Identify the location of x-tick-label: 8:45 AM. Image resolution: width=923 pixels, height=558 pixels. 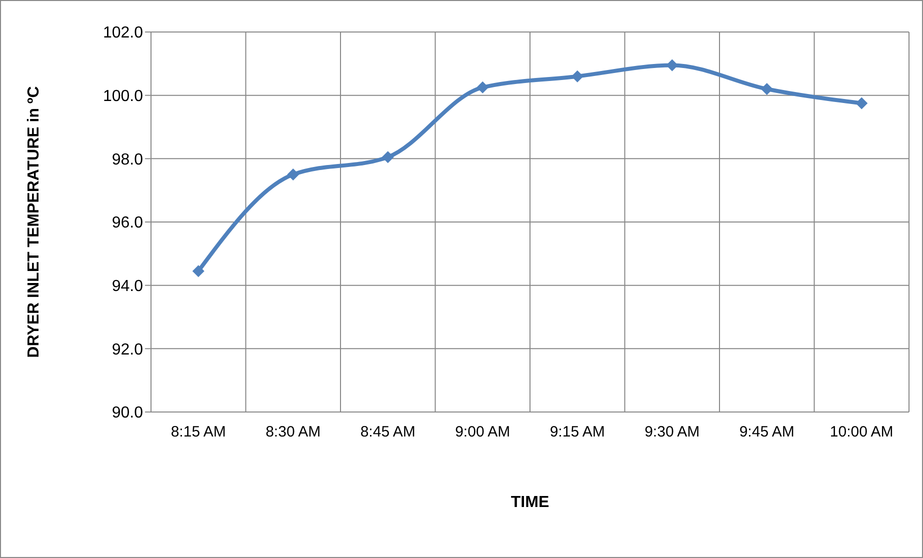
(388, 432).